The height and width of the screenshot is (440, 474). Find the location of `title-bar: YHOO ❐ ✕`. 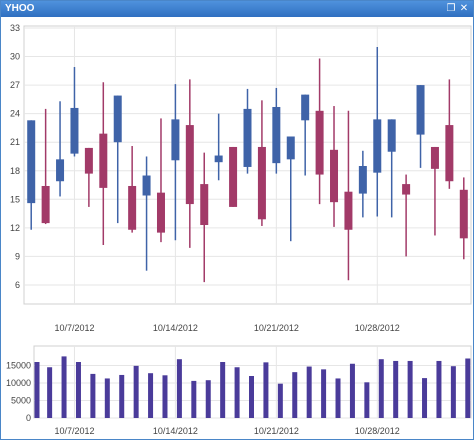

title-bar: YHOO ❐ ✕ is located at coordinates (237, 9).